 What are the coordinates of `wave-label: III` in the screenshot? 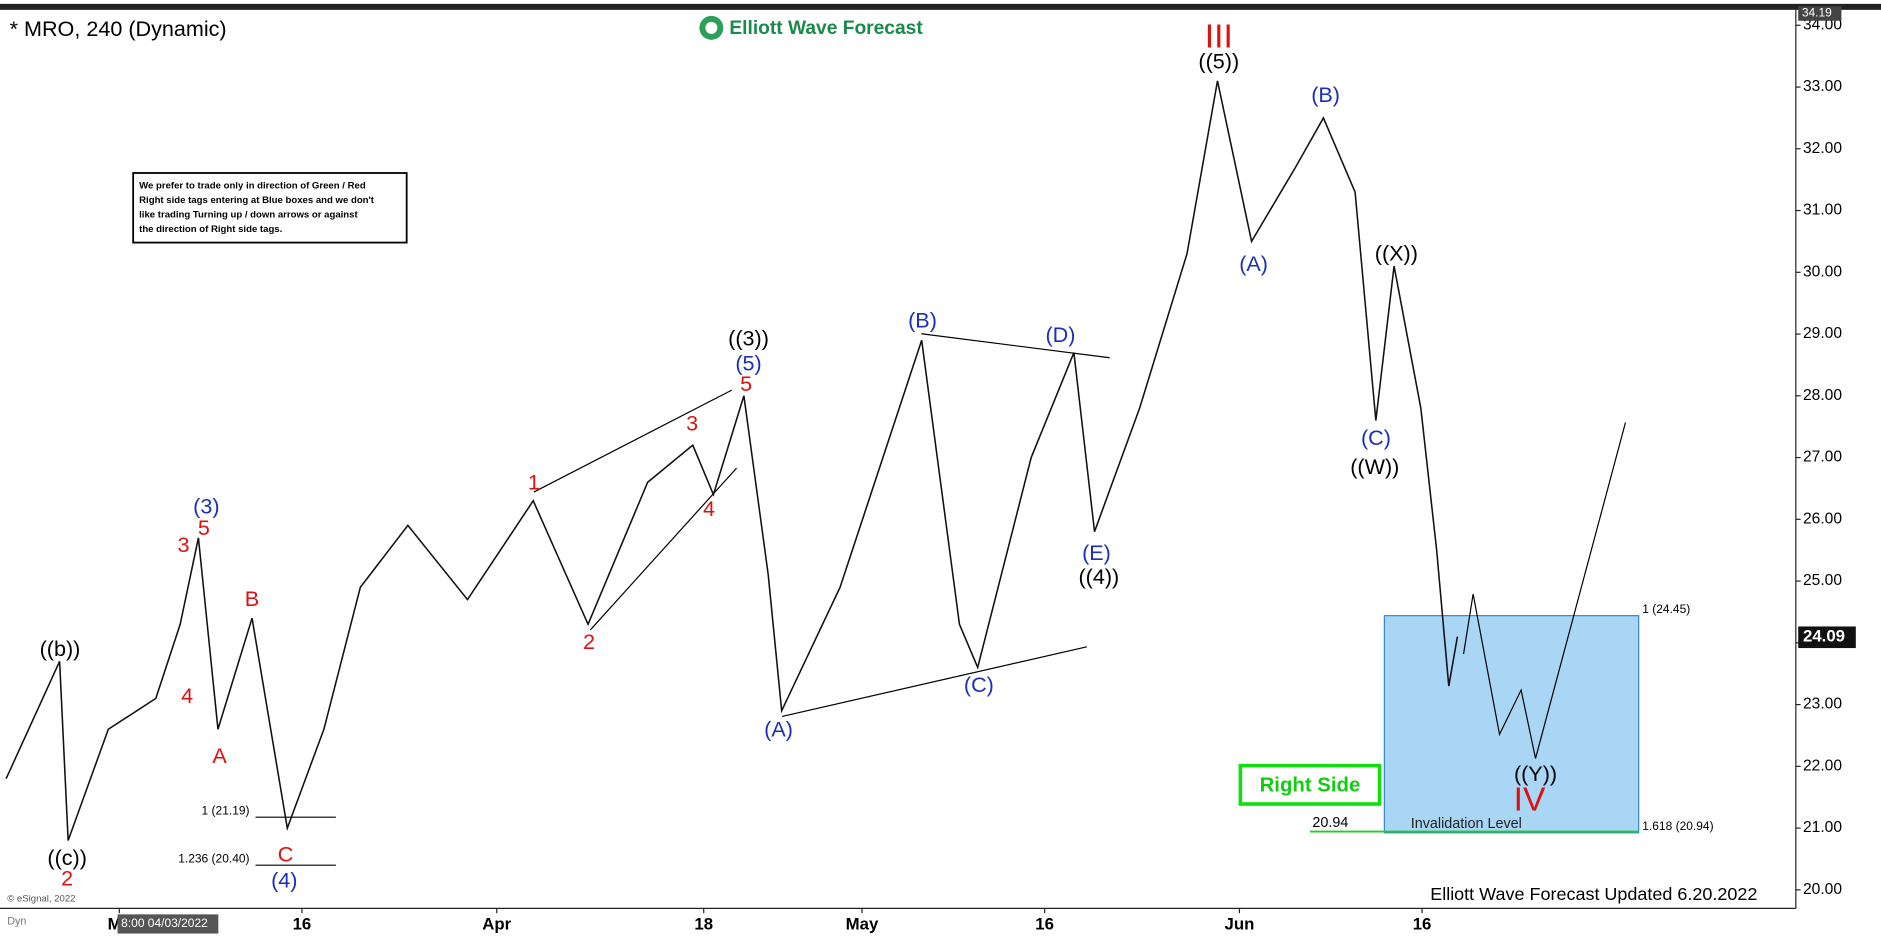 It's located at (1219, 37).